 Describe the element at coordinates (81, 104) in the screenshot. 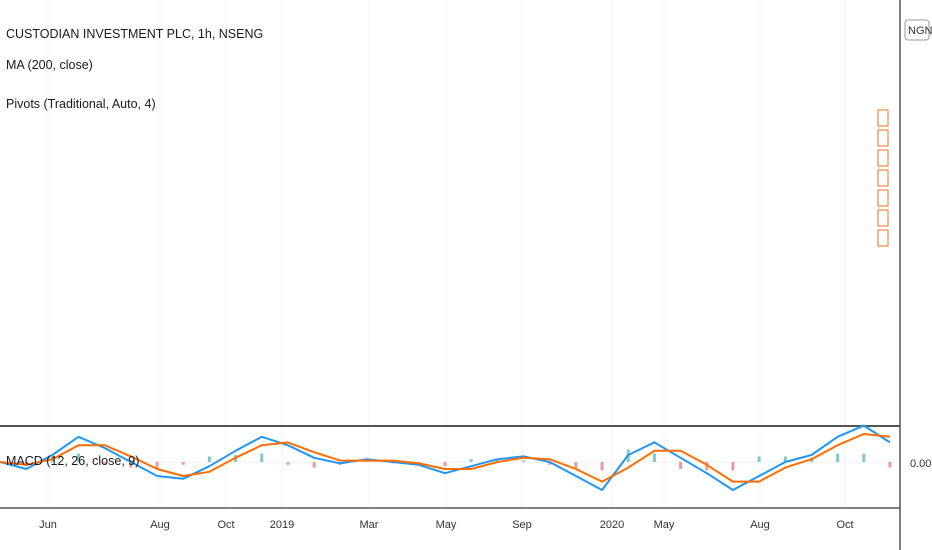

I see `pivots-legend: Pivots (Traditional, Auto, 4)` at that location.